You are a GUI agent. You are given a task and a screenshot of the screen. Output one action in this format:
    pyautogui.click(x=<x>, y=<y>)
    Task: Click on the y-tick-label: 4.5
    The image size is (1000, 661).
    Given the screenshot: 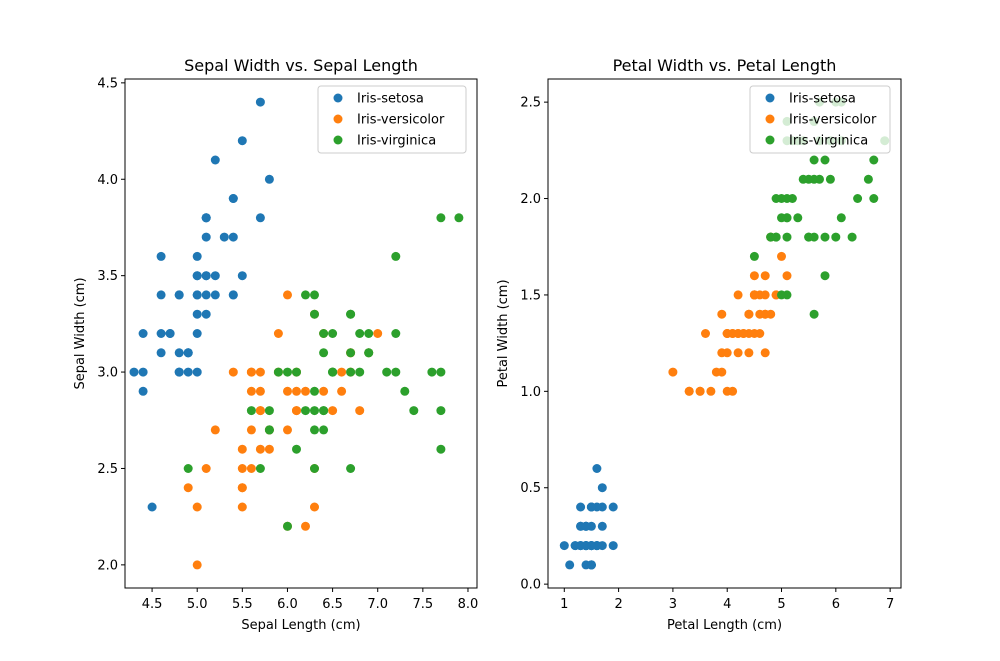 What is the action you would take?
    pyautogui.click(x=107, y=83)
    